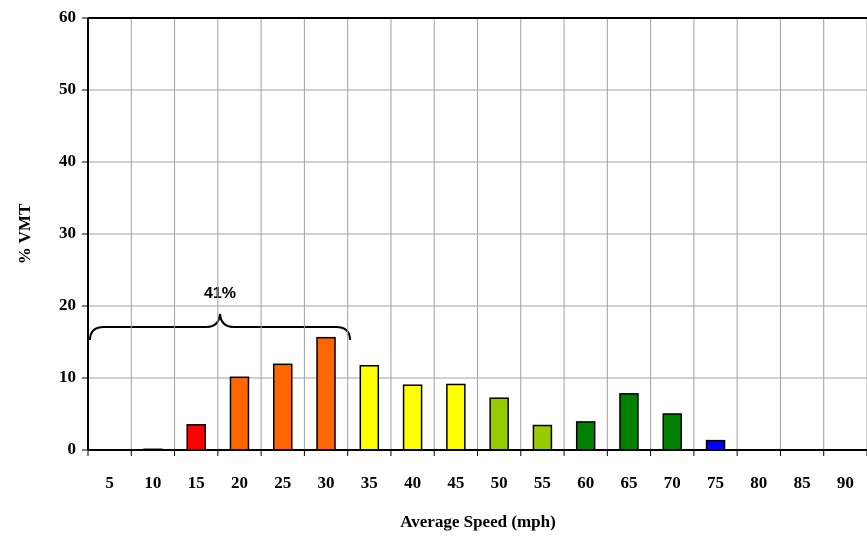 Image resolution: width=867 pixels, height=541 pixels. Describe the element at coordinates (67, 376) in the screenshot. I see `y-tick-label: 10` at that location.